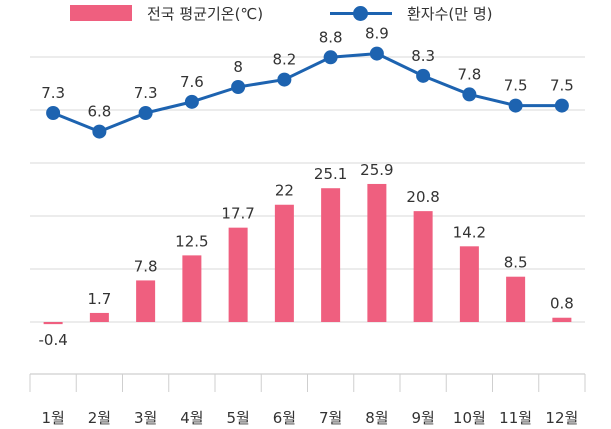 This screenshot has height=429, width=611. What do you see at coordinates (469, 74) in the screenshot?
I see `line-data-label: 7.8` at bounding box center [469, 74].